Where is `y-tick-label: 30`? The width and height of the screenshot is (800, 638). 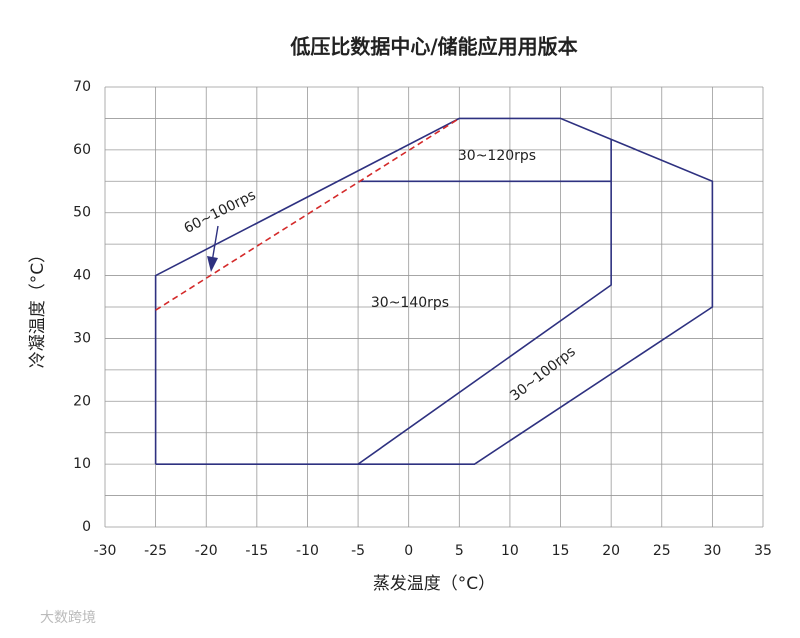 y-tick-label: 30 is located at coordinates (82, 338).